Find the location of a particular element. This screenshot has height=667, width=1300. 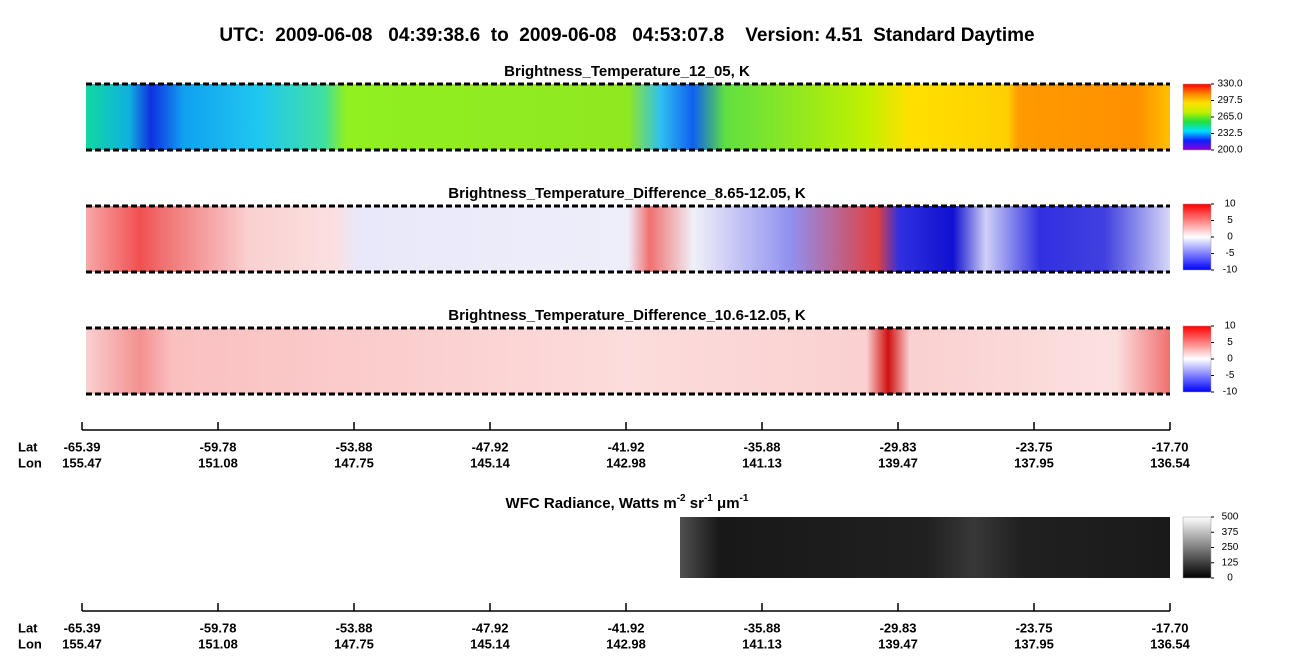

colorbar-tick-label: 232.5 is located at coordinates (1229, 133).